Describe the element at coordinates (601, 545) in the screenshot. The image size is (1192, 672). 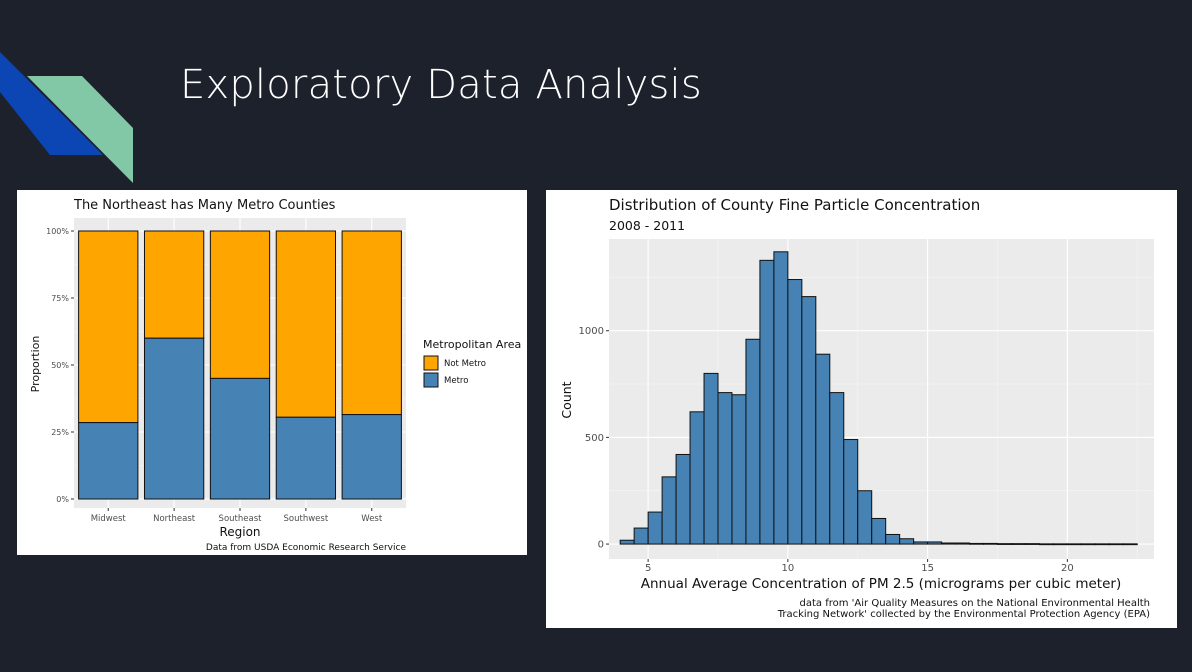
I see `y-tick-label: 0` at that location.